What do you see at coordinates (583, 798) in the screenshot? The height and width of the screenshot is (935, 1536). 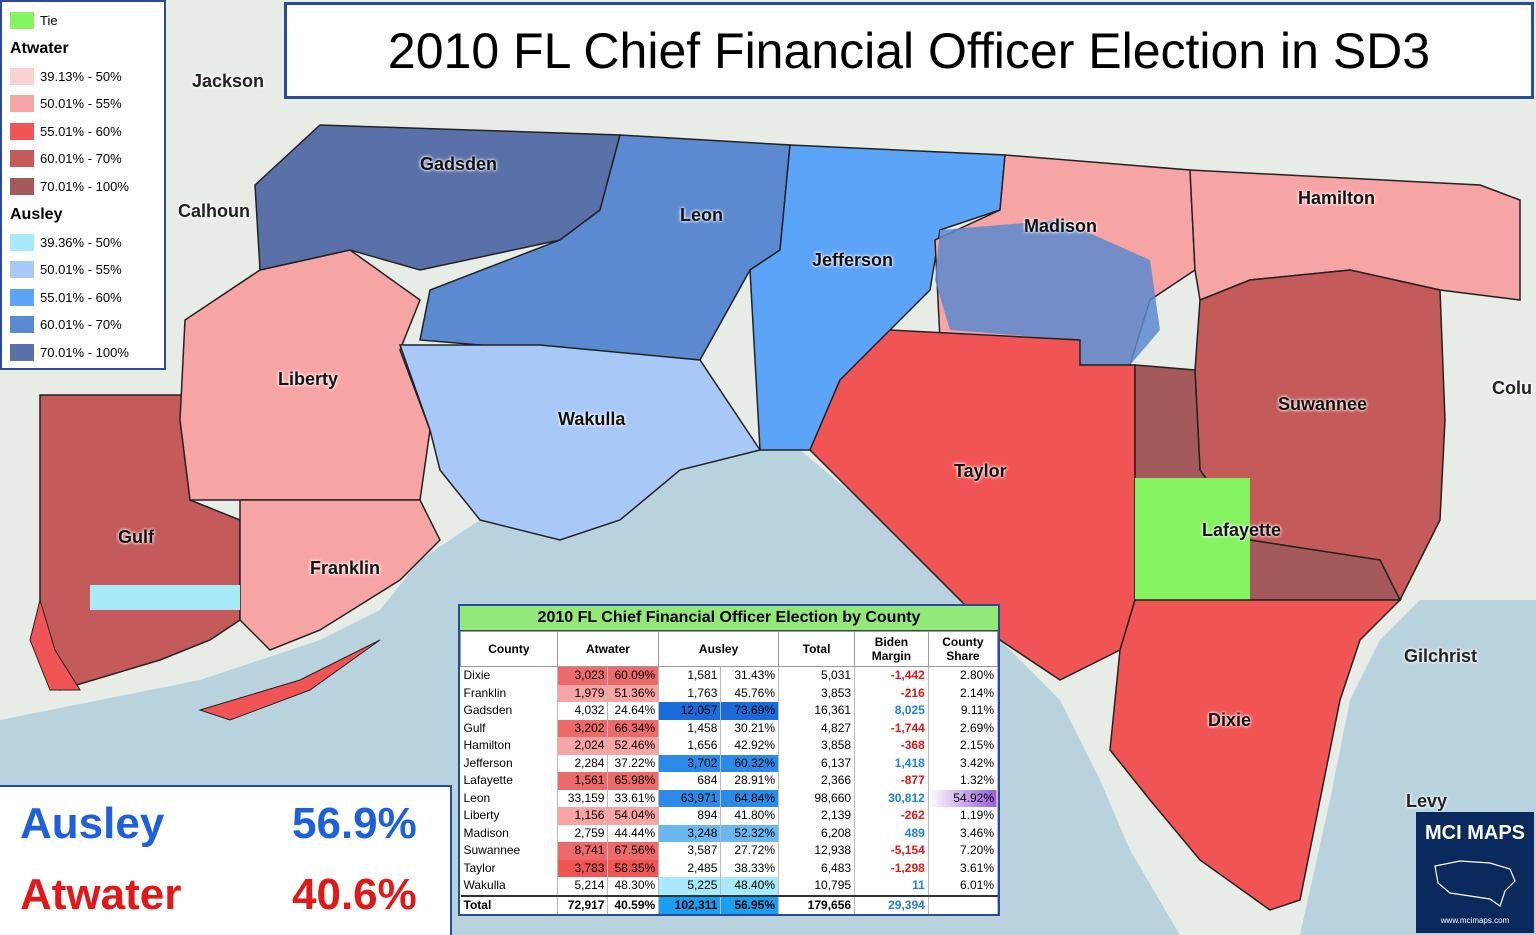 I see `cell-at: 33,159` at bounding box center [583, 798].